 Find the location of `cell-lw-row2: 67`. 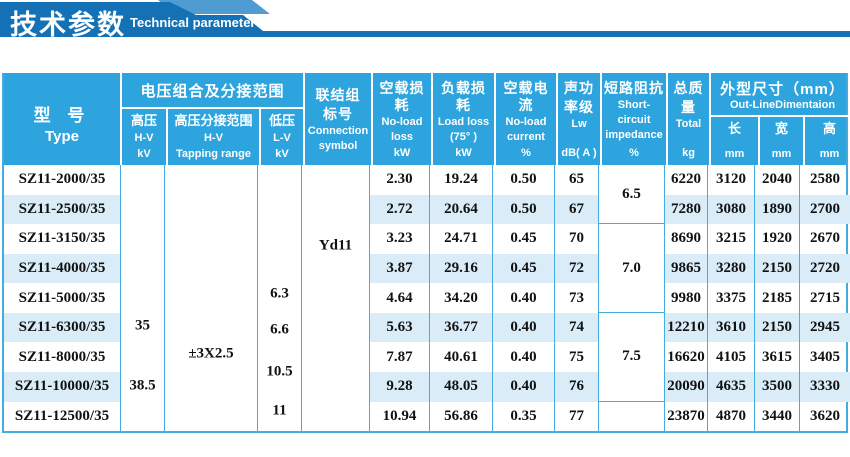

cell-lw-row2: 67 is located at coordinates (576, 209).